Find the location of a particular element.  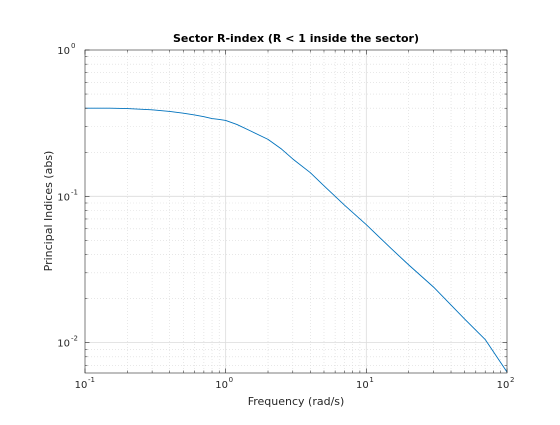

x-tick-label-exponent: -1 is located at coordinates (91, 380).